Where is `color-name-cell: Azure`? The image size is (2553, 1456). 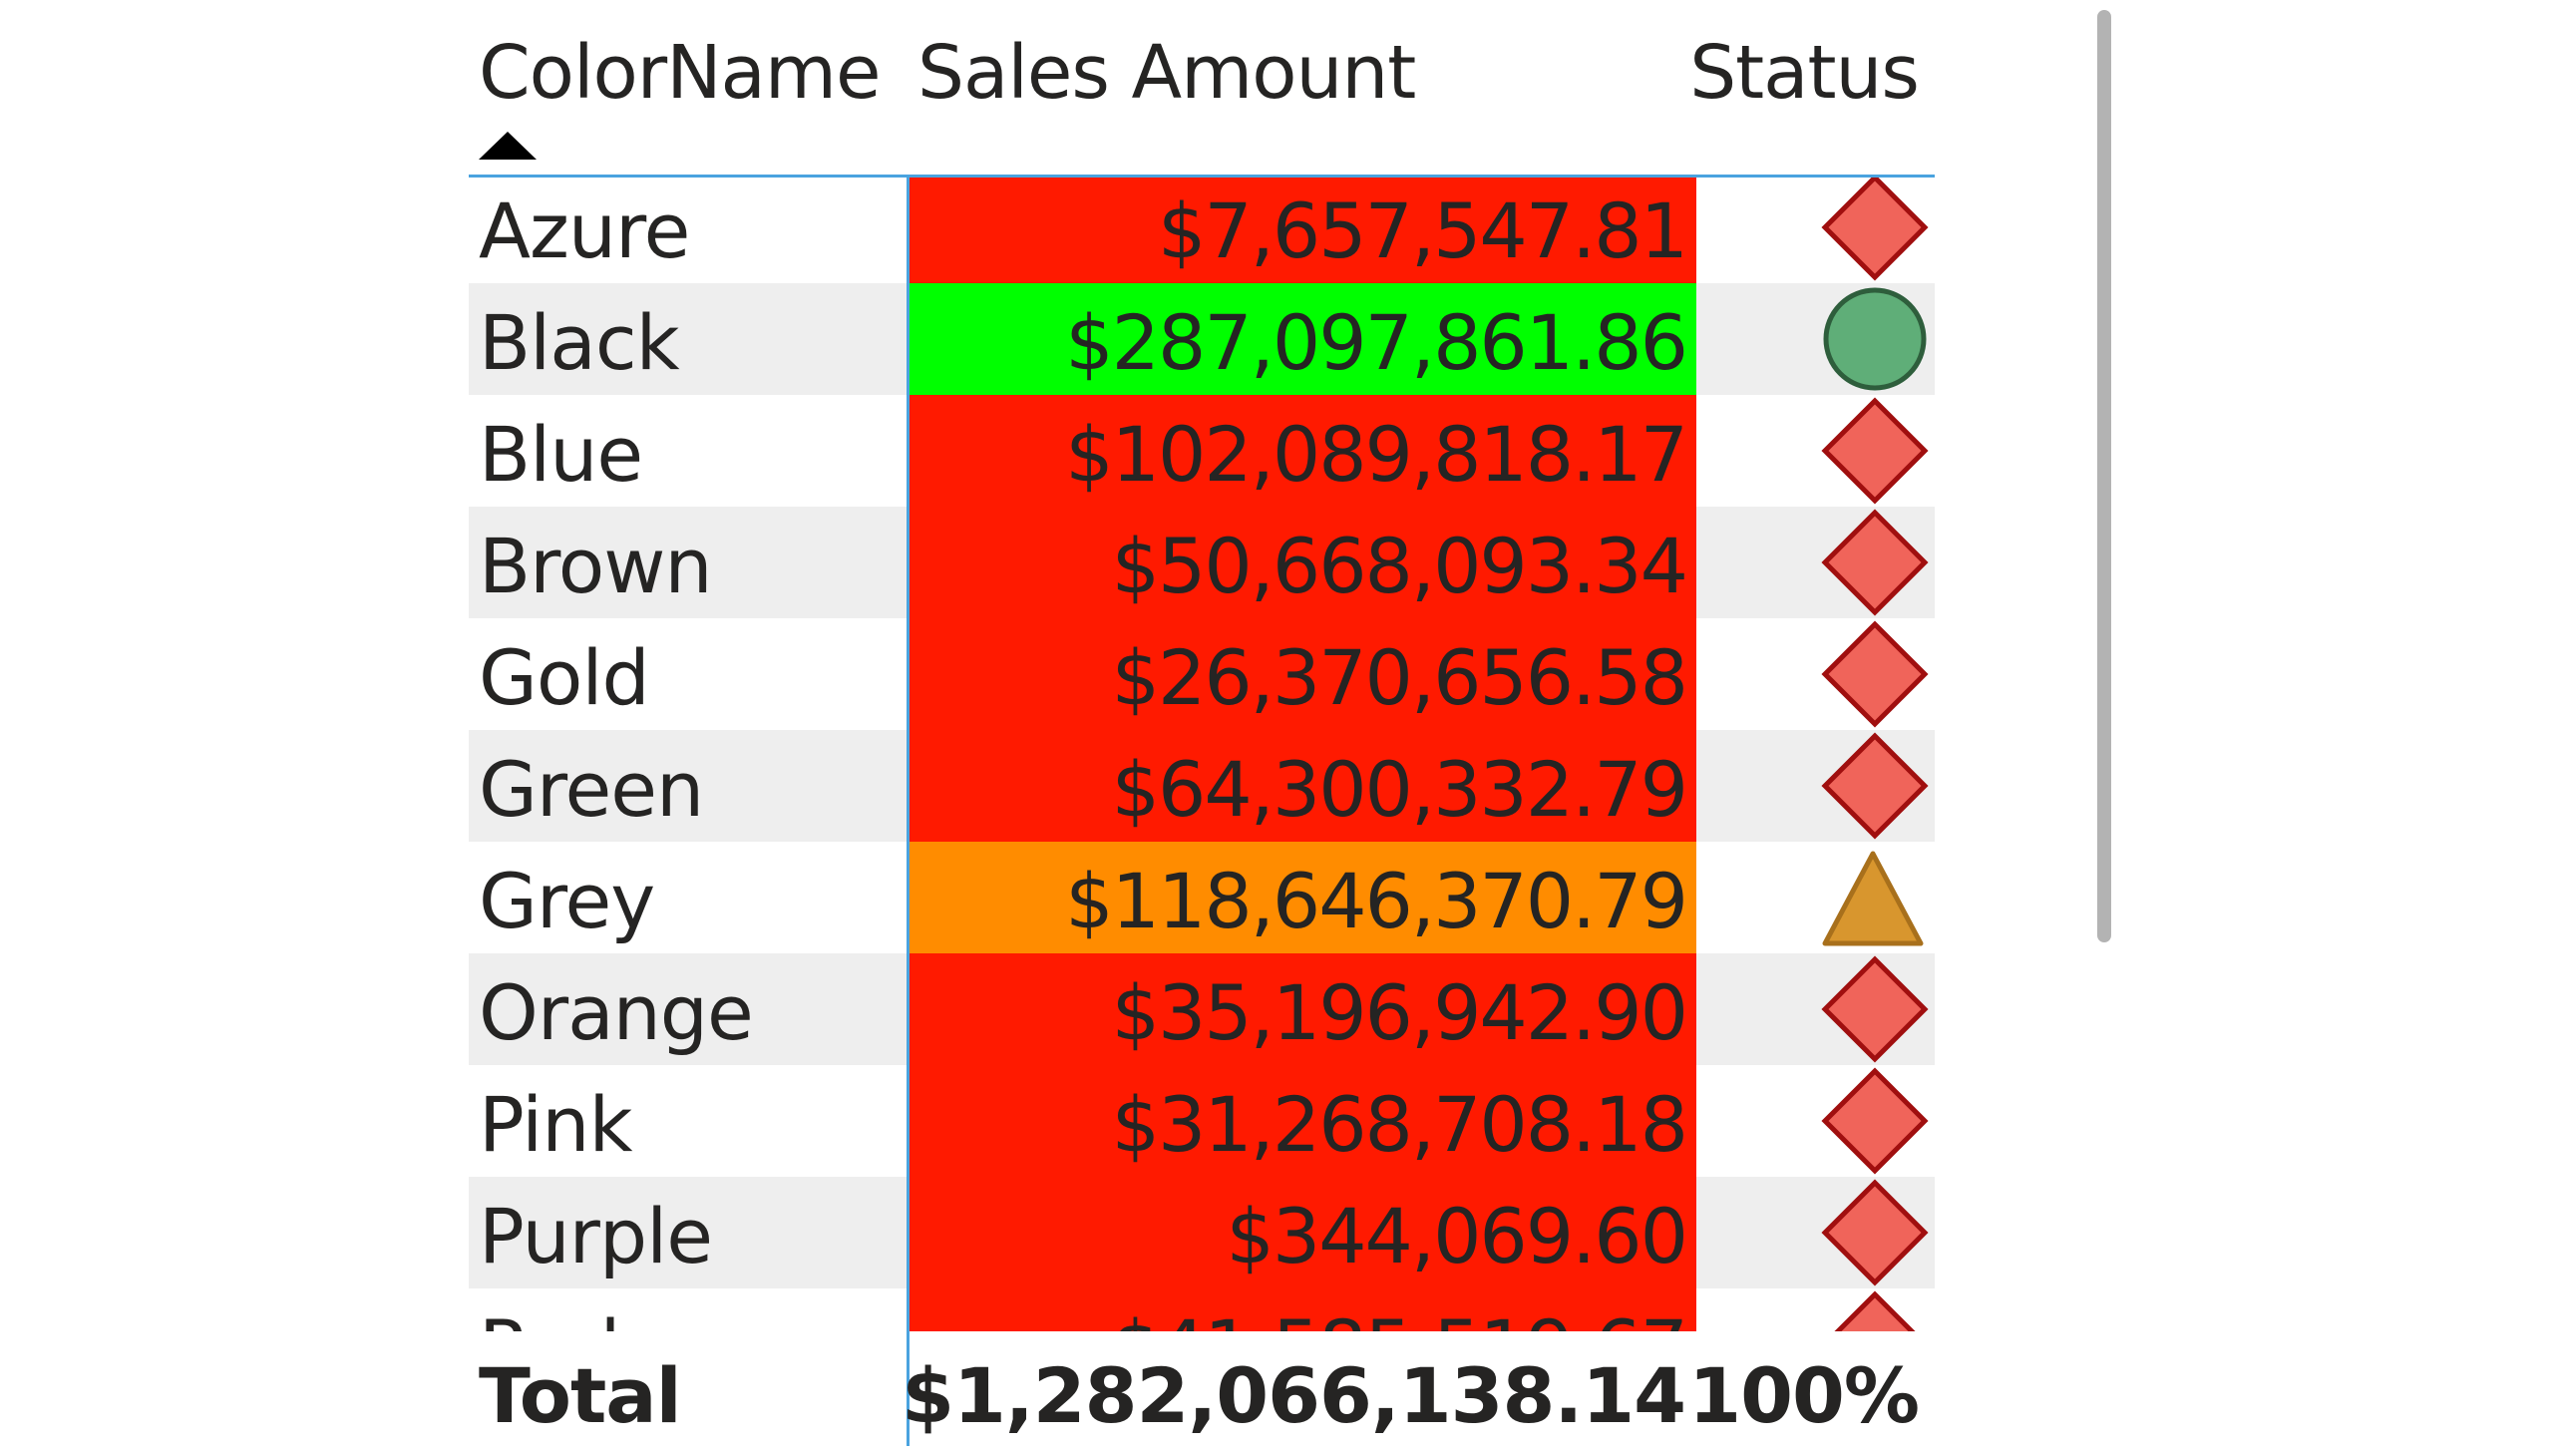 color-name-cell: Azure is located at coordinates (585, 230).